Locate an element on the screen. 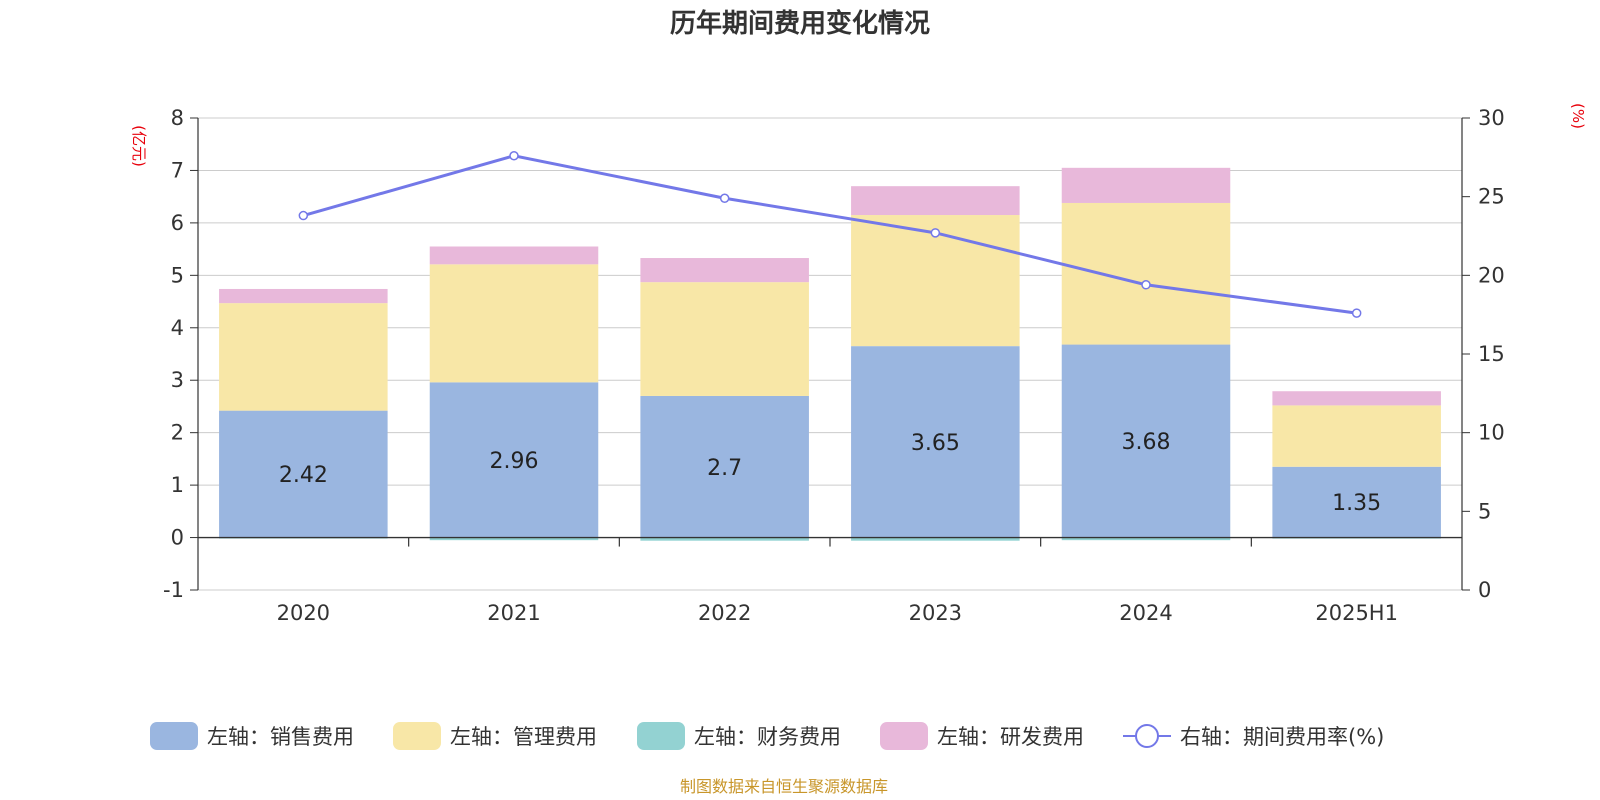 The height and width of the screenshot is (800, 1600). left-tick-label: 3 is located at coordinates (177, 380).